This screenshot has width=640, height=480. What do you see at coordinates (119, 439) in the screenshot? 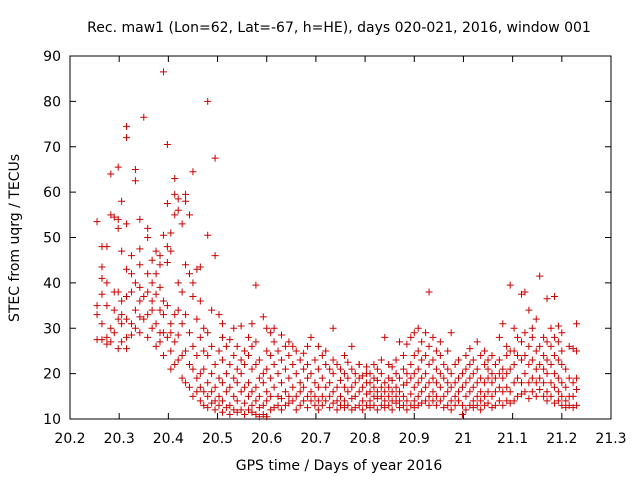
I see `x-tick-label: 20.3` at bounding box center [119, 439].